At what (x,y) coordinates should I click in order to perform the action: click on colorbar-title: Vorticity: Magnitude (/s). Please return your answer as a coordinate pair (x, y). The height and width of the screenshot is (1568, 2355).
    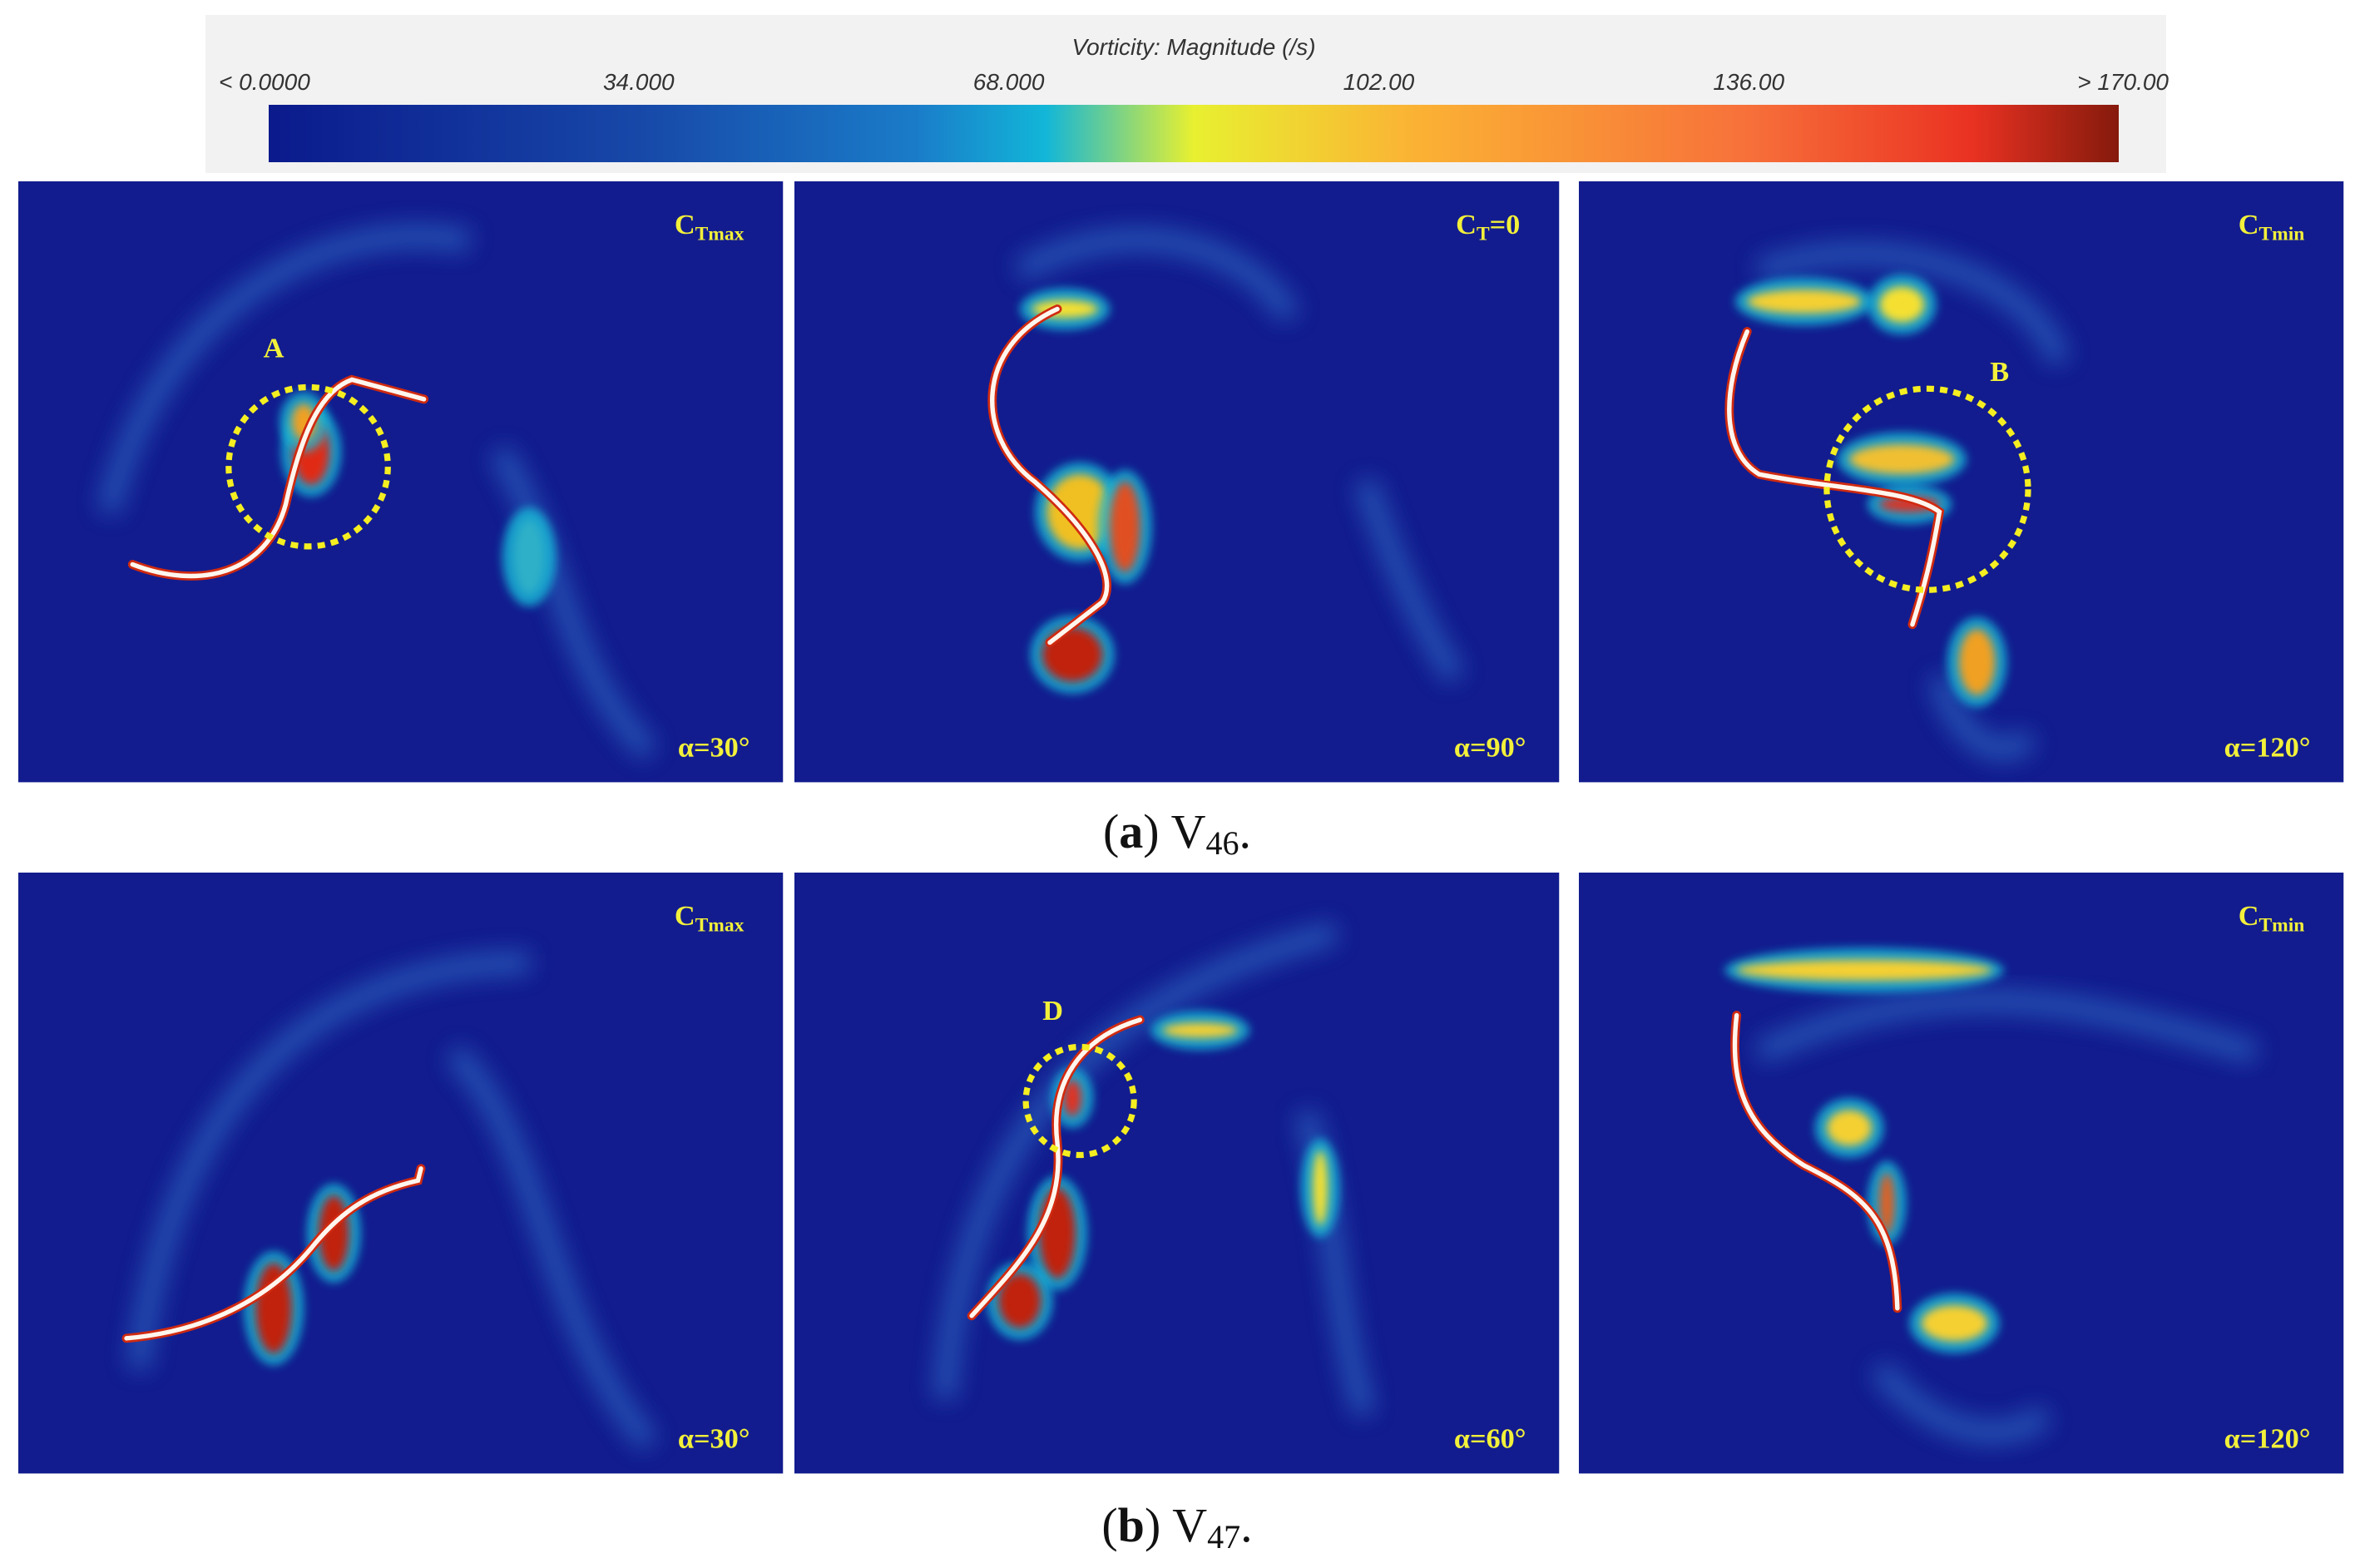
    Looking at the image, I should click on (1193, 47).